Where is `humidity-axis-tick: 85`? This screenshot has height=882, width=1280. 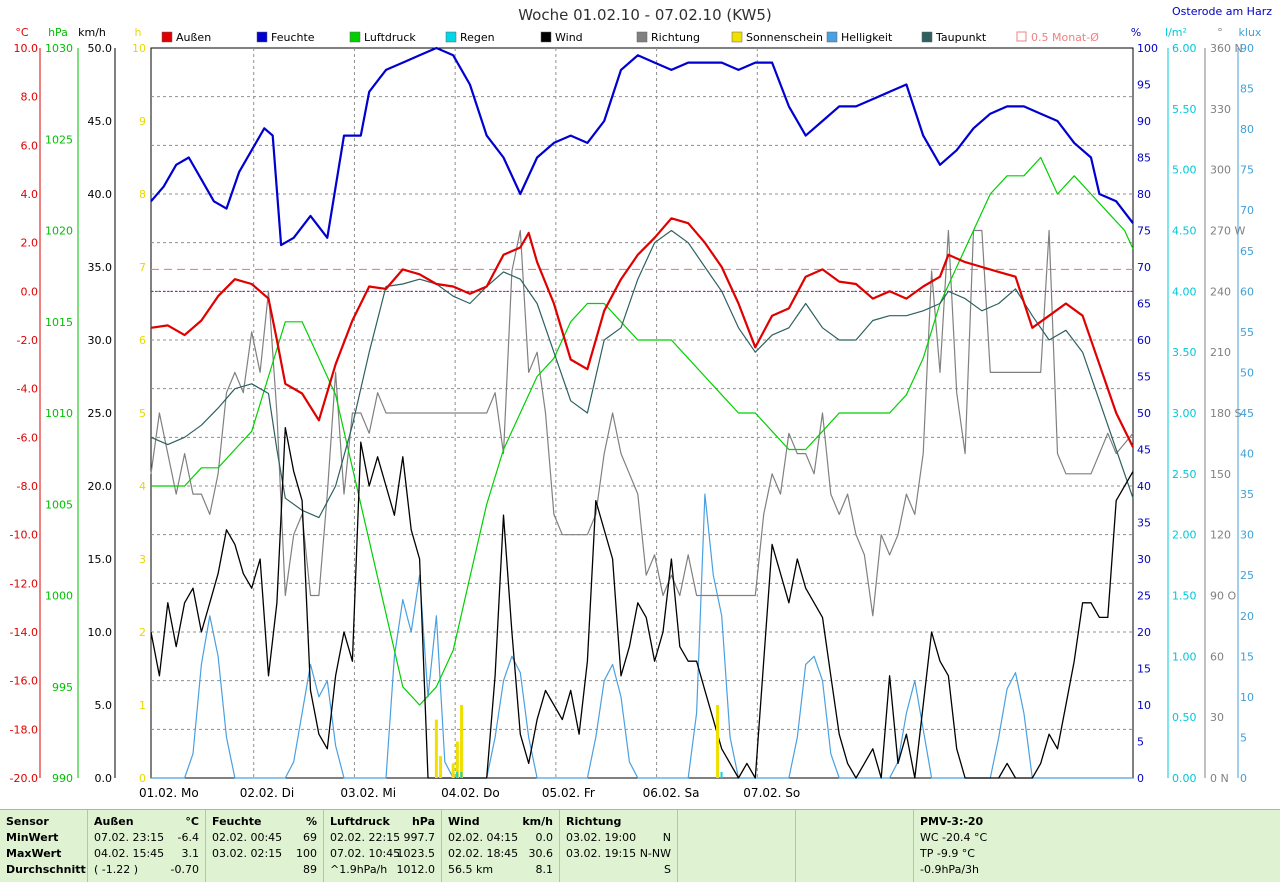
humidity-axis-tick: 85 is located at coordinates (1144, 158).